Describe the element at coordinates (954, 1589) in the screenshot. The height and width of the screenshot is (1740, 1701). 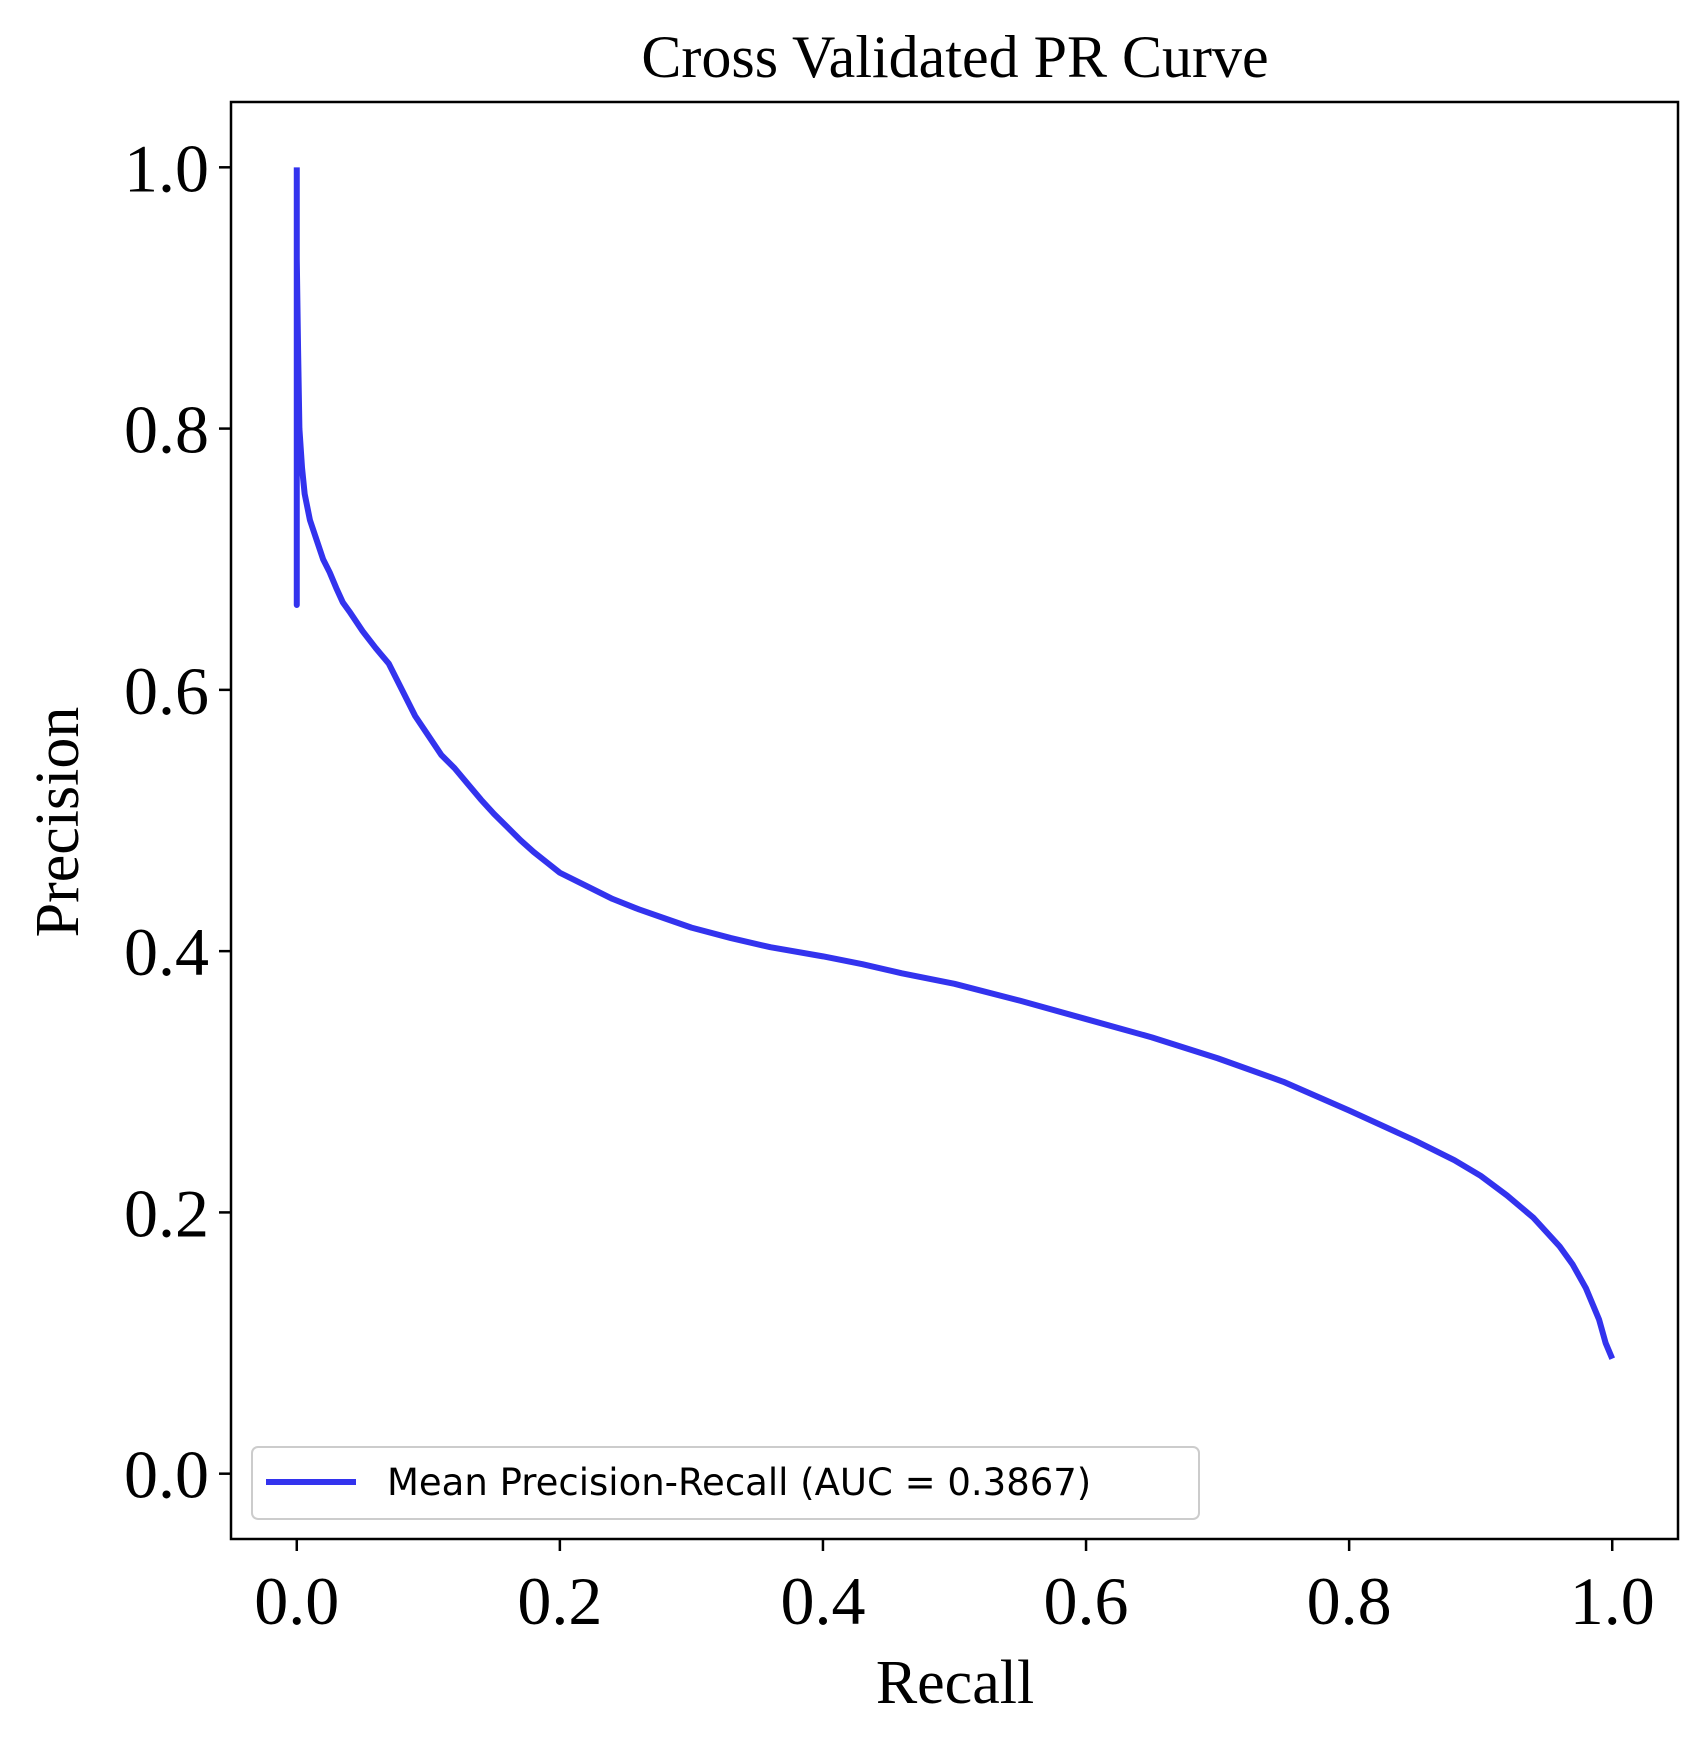
I see `x-axis-ticks: 0.0 0.2 0.4 0.6 0.8 1.0` at that location.